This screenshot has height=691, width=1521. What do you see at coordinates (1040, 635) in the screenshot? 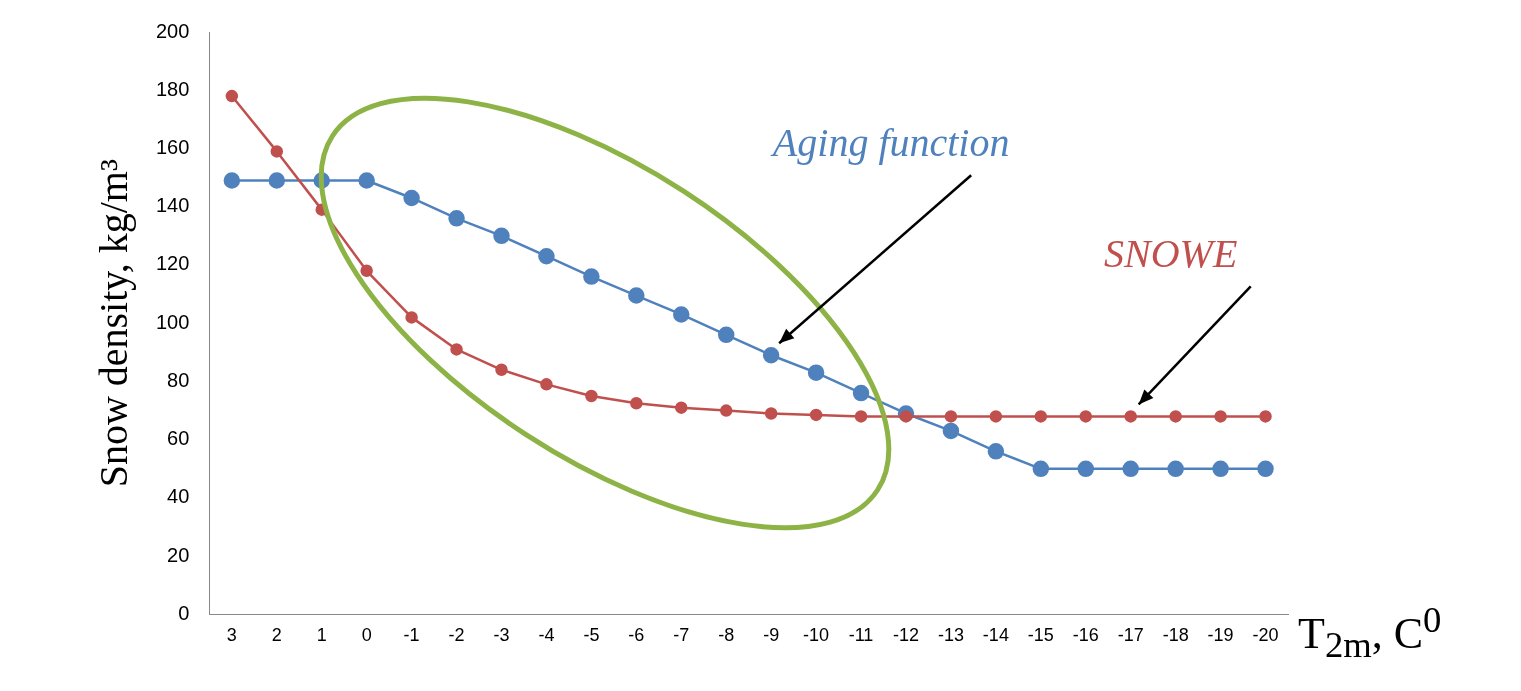
I see `x-tick-label: -15` at bounding box center [1040, 635].